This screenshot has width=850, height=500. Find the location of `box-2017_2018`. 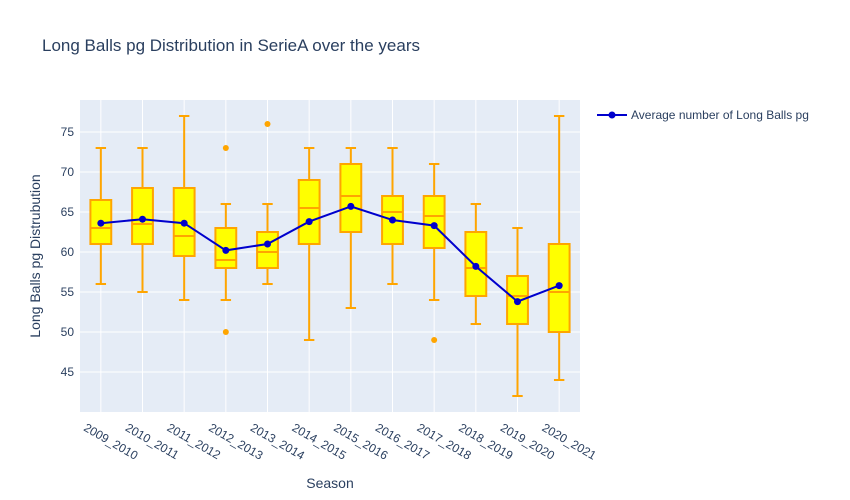

box-2017_2018 is located at coordinates (434, 253).